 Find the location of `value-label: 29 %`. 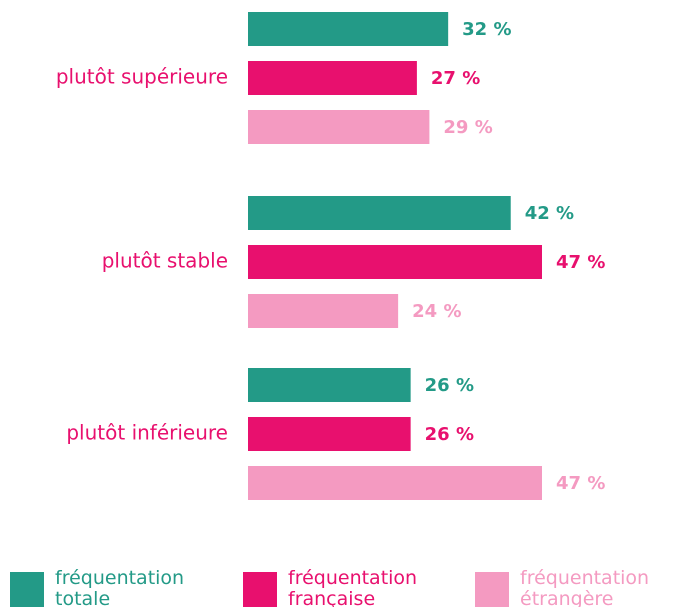

value-label: 29 % is located at coordinates (467, 127).